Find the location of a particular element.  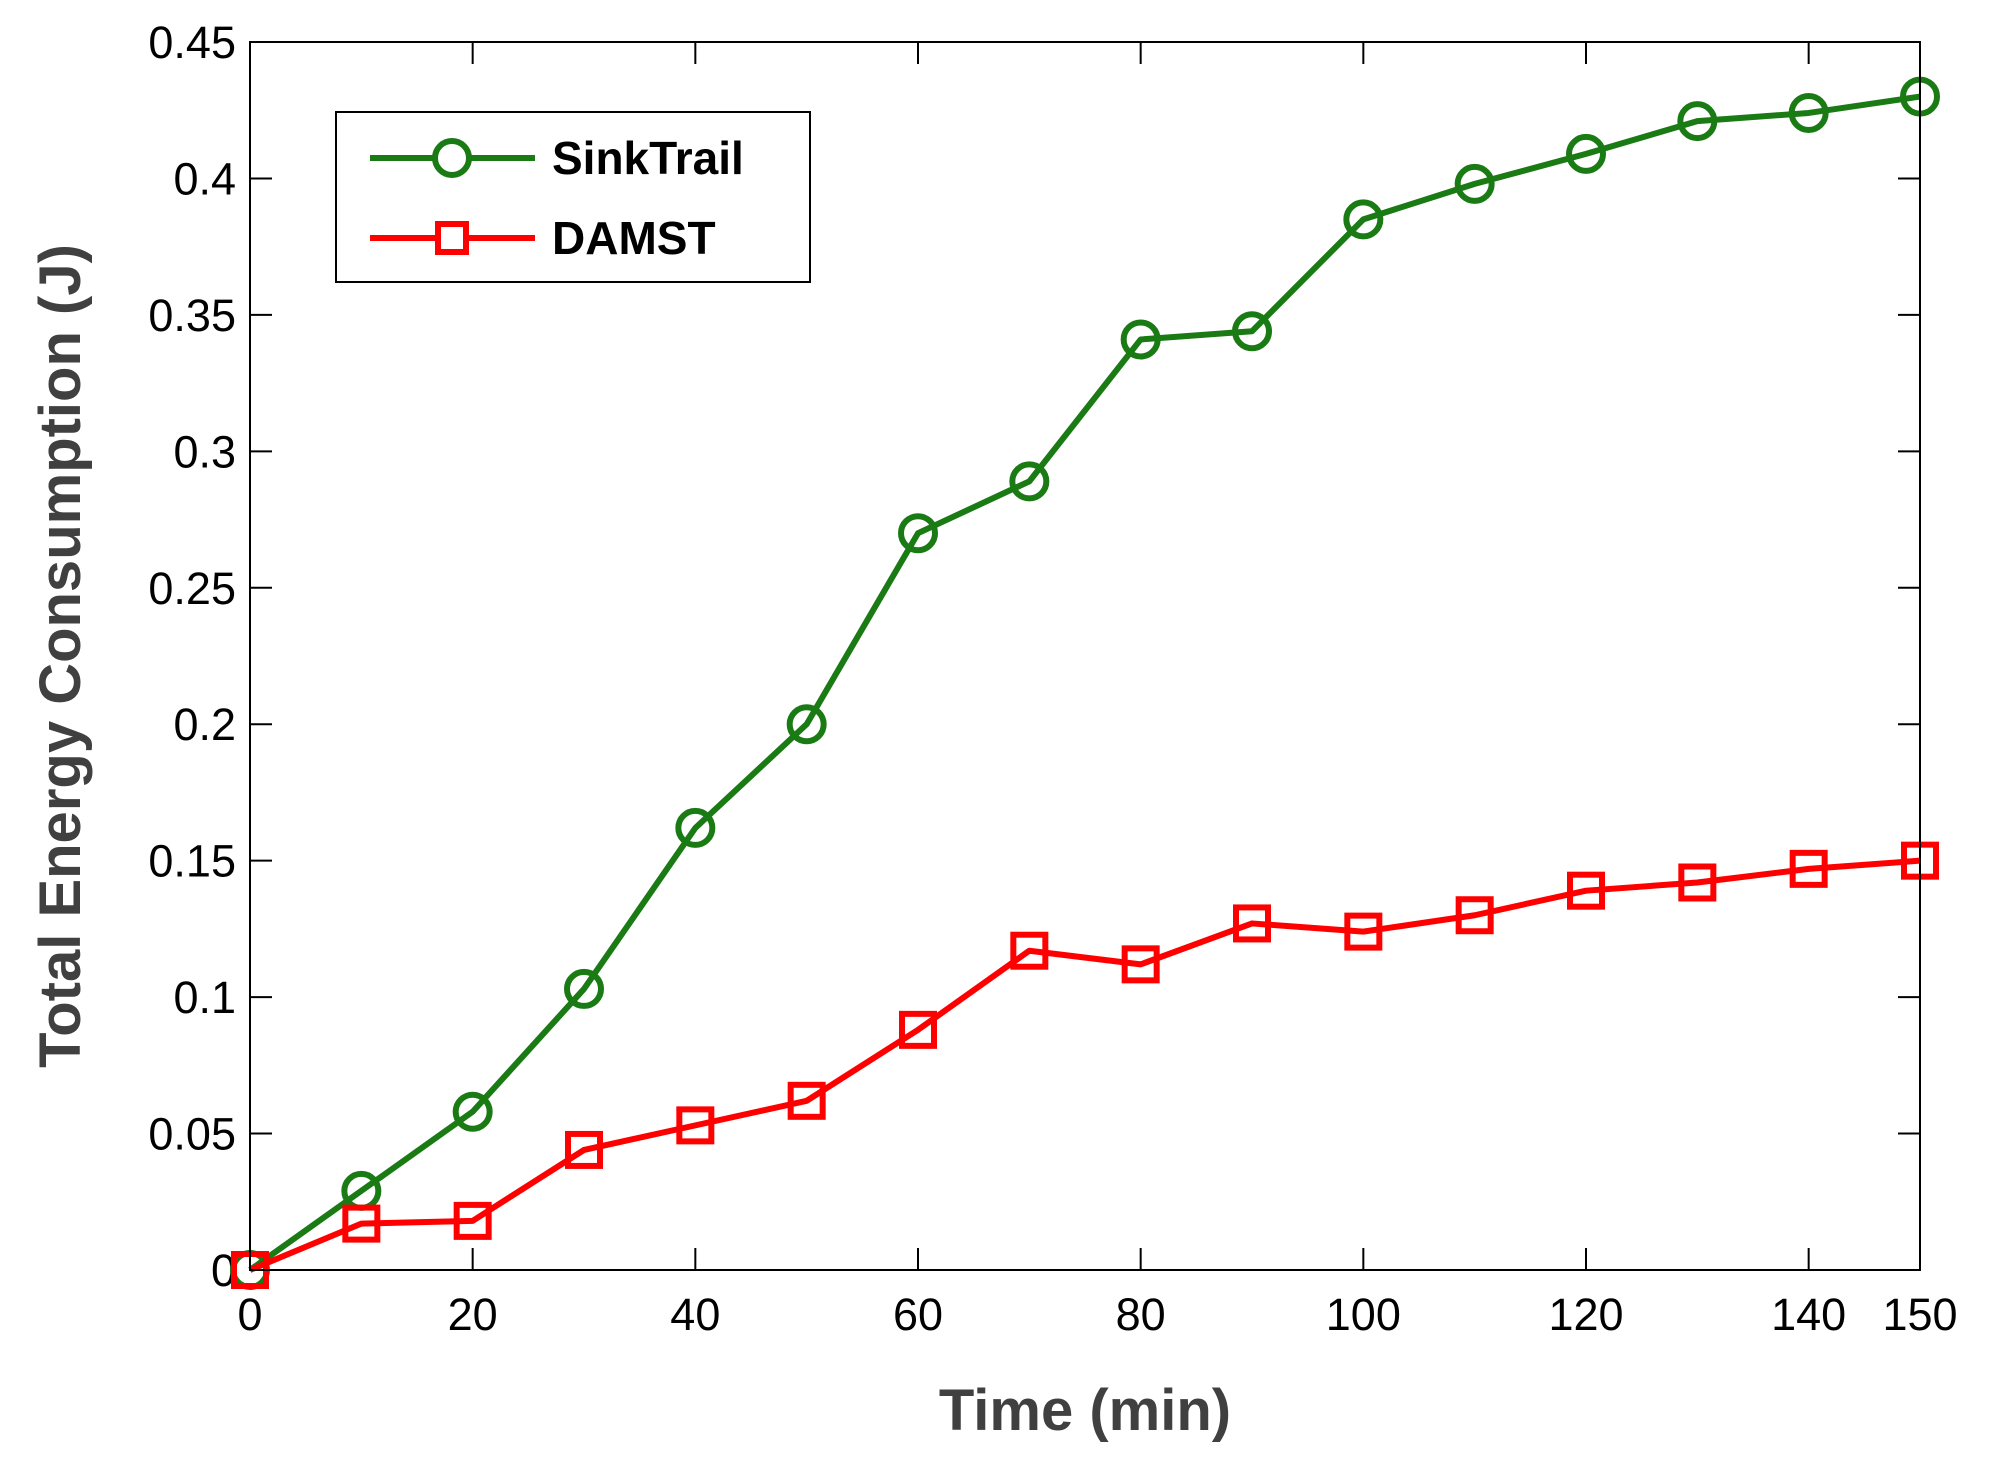

y-tick-label: 0.2 is located at coordinates (204, 724).